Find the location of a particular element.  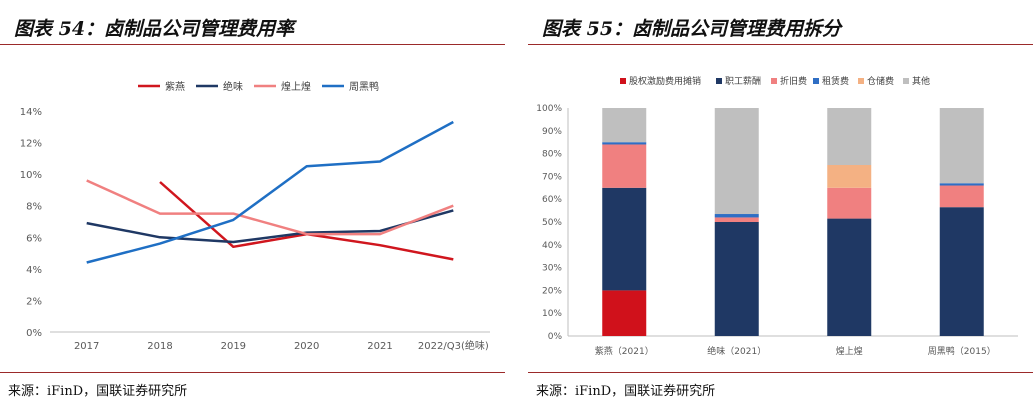

y-tick-label: 70% is located at coordinates (552, 177).